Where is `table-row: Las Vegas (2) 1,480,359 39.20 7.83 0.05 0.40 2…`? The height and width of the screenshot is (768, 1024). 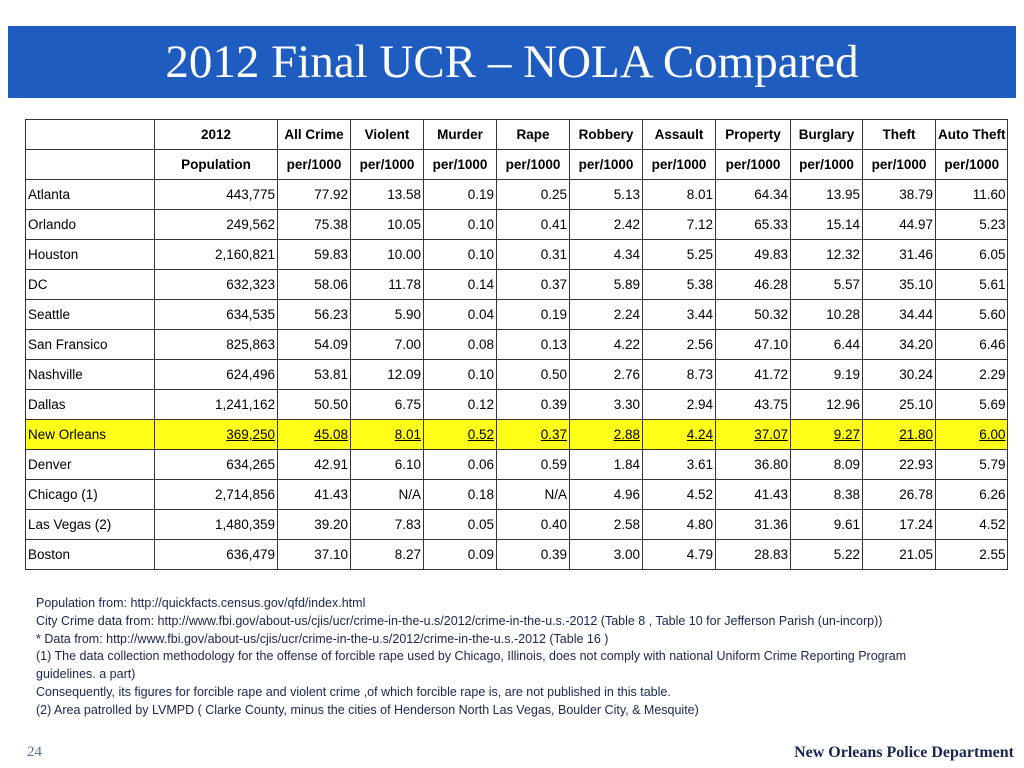 table-row: Las Vegas (2) 1,480,359 39.20 7.83 0.05 0.40 2… is located at coordinates (517, 524).